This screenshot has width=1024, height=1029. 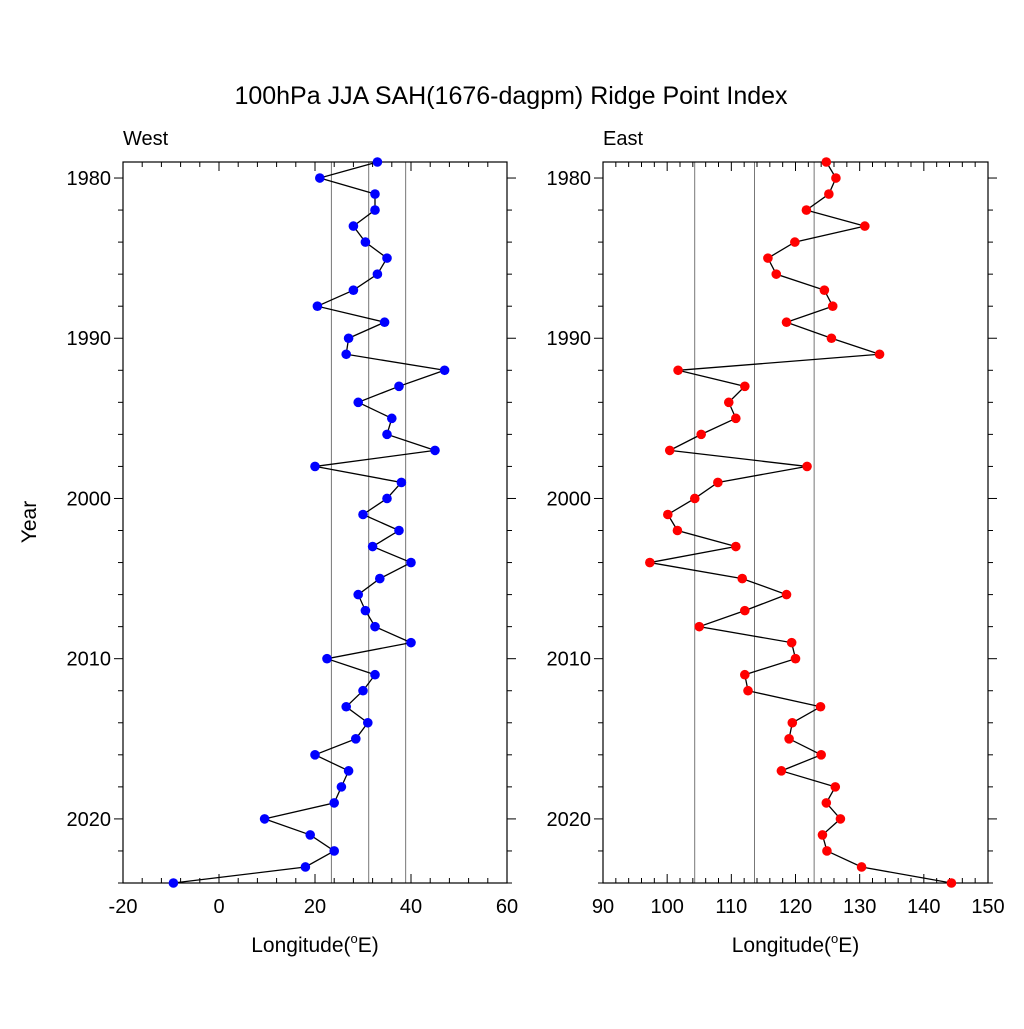 What do you see at coordinates (317, 306) in the screenshot?
I see `west-data-point-1988` at bounding box center [317, 306].